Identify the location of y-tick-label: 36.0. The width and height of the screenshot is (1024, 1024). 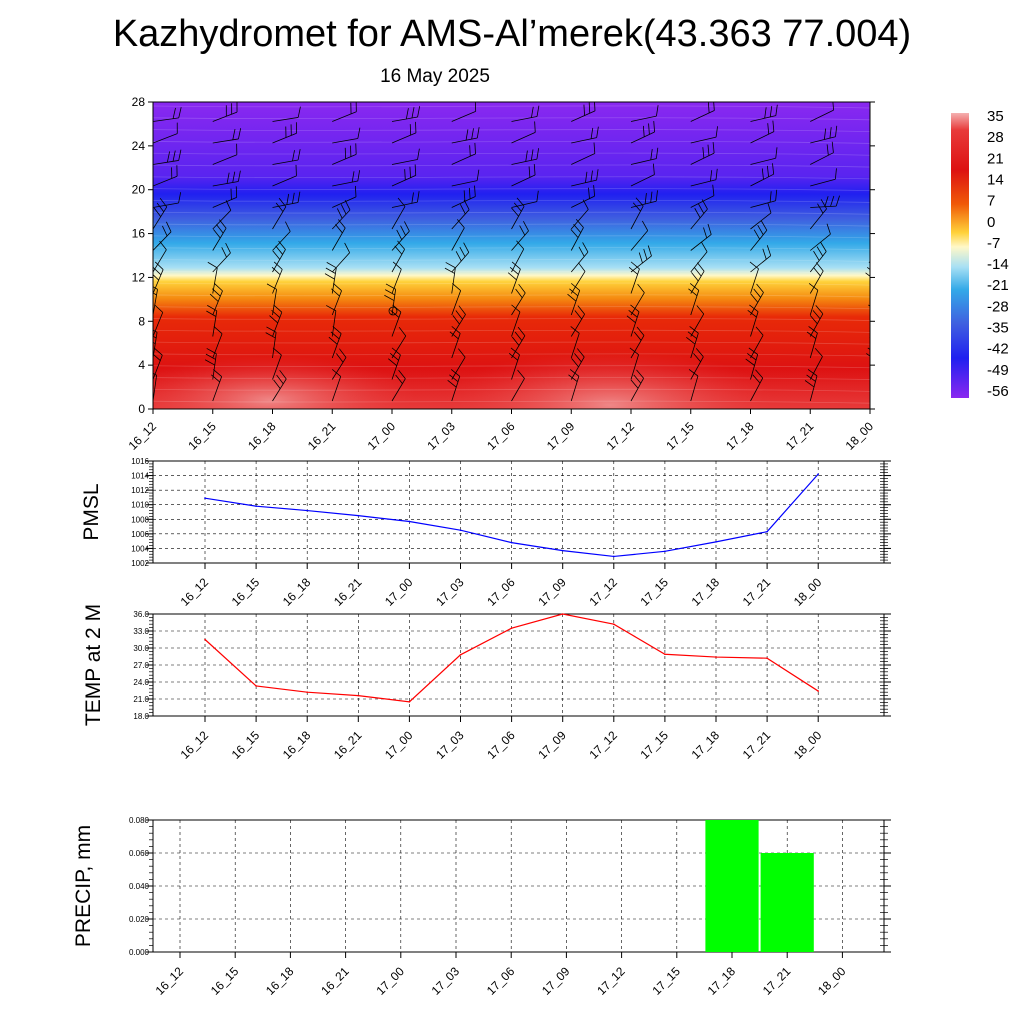
(141, 614).